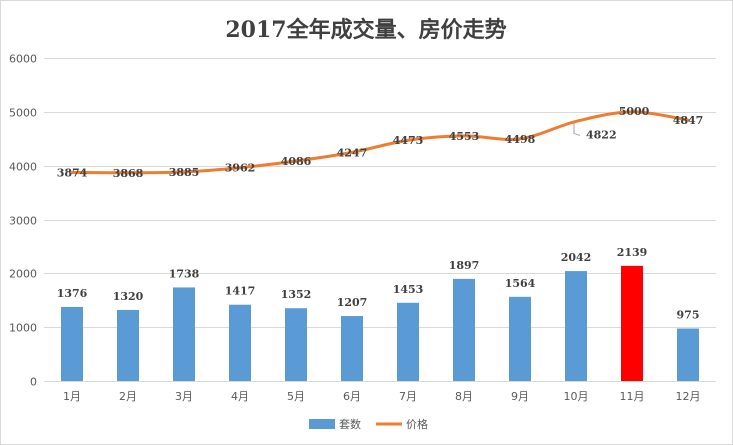  I want to click on y-tick-label: 6000, so click(23, 59).